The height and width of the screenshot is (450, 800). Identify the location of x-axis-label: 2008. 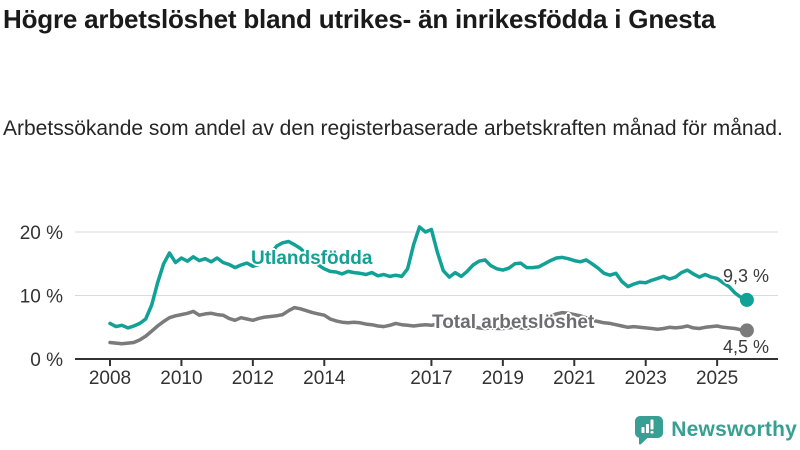
(110, 378).